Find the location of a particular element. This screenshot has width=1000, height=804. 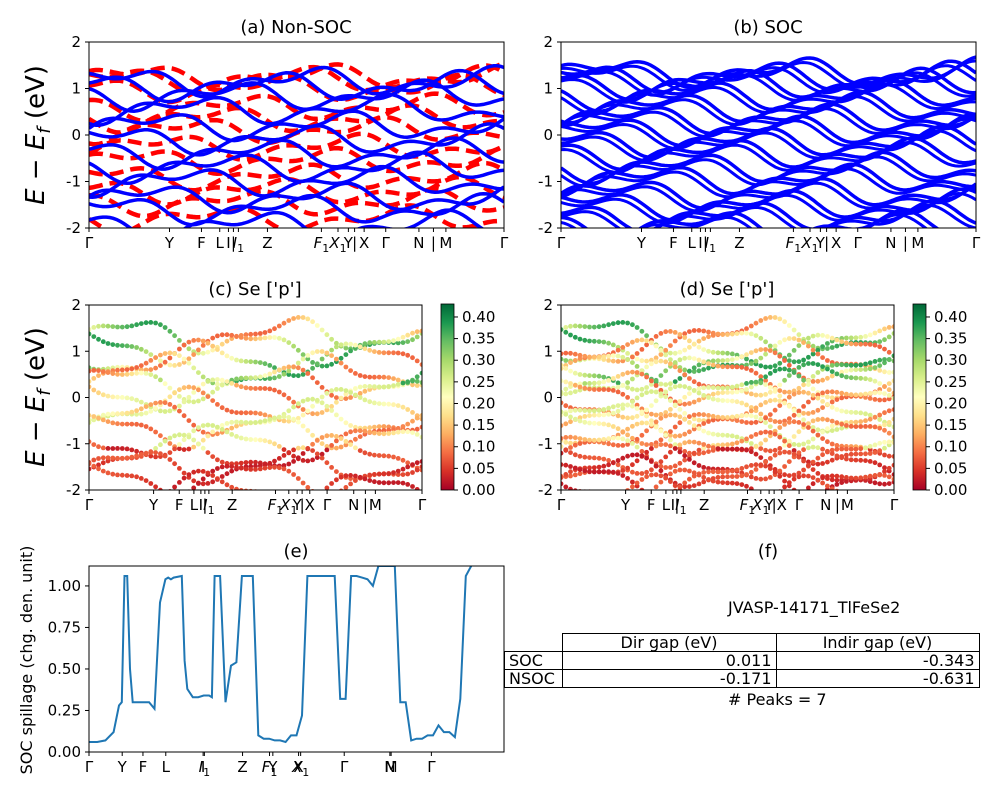

band-soc is located at coordinates (768, 179).